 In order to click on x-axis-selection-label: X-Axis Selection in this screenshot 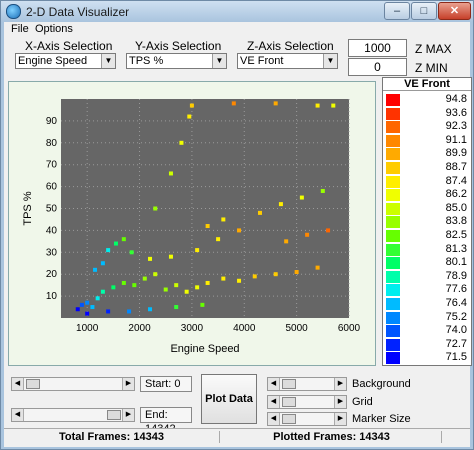, I will do `click(69, 46)`.